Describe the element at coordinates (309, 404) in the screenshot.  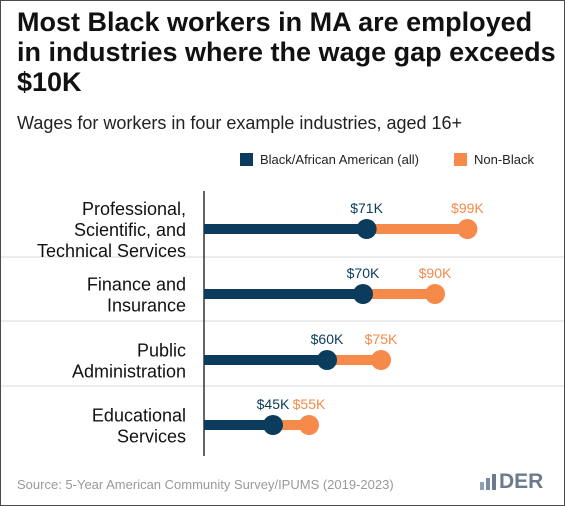
I see `nonblack-wage-label: $55K` at that location.